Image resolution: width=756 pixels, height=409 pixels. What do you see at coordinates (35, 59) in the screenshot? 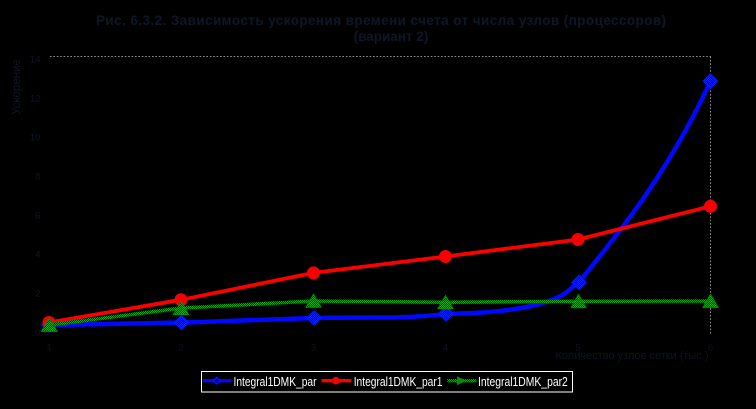
I see `svg-text: 14` at bounding box center [35, 59].